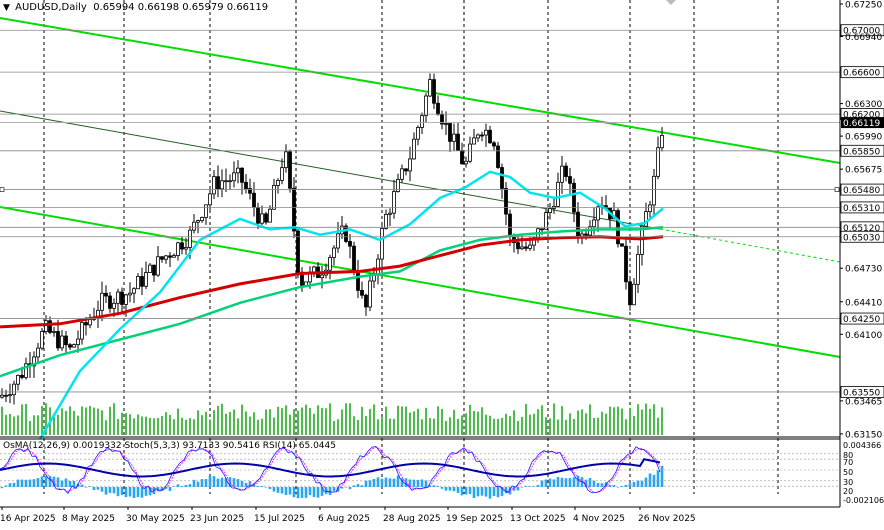  Describe the element at coordinates (837, 189) in the screenshot. I see `level-marker-right` at that location.